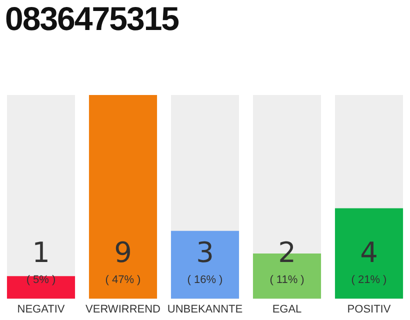 The image size is (410, 320). What do you see at coordinates (205, 253) in the screenshot?
I see `data-label: 3` at bounding box center [205, 253].